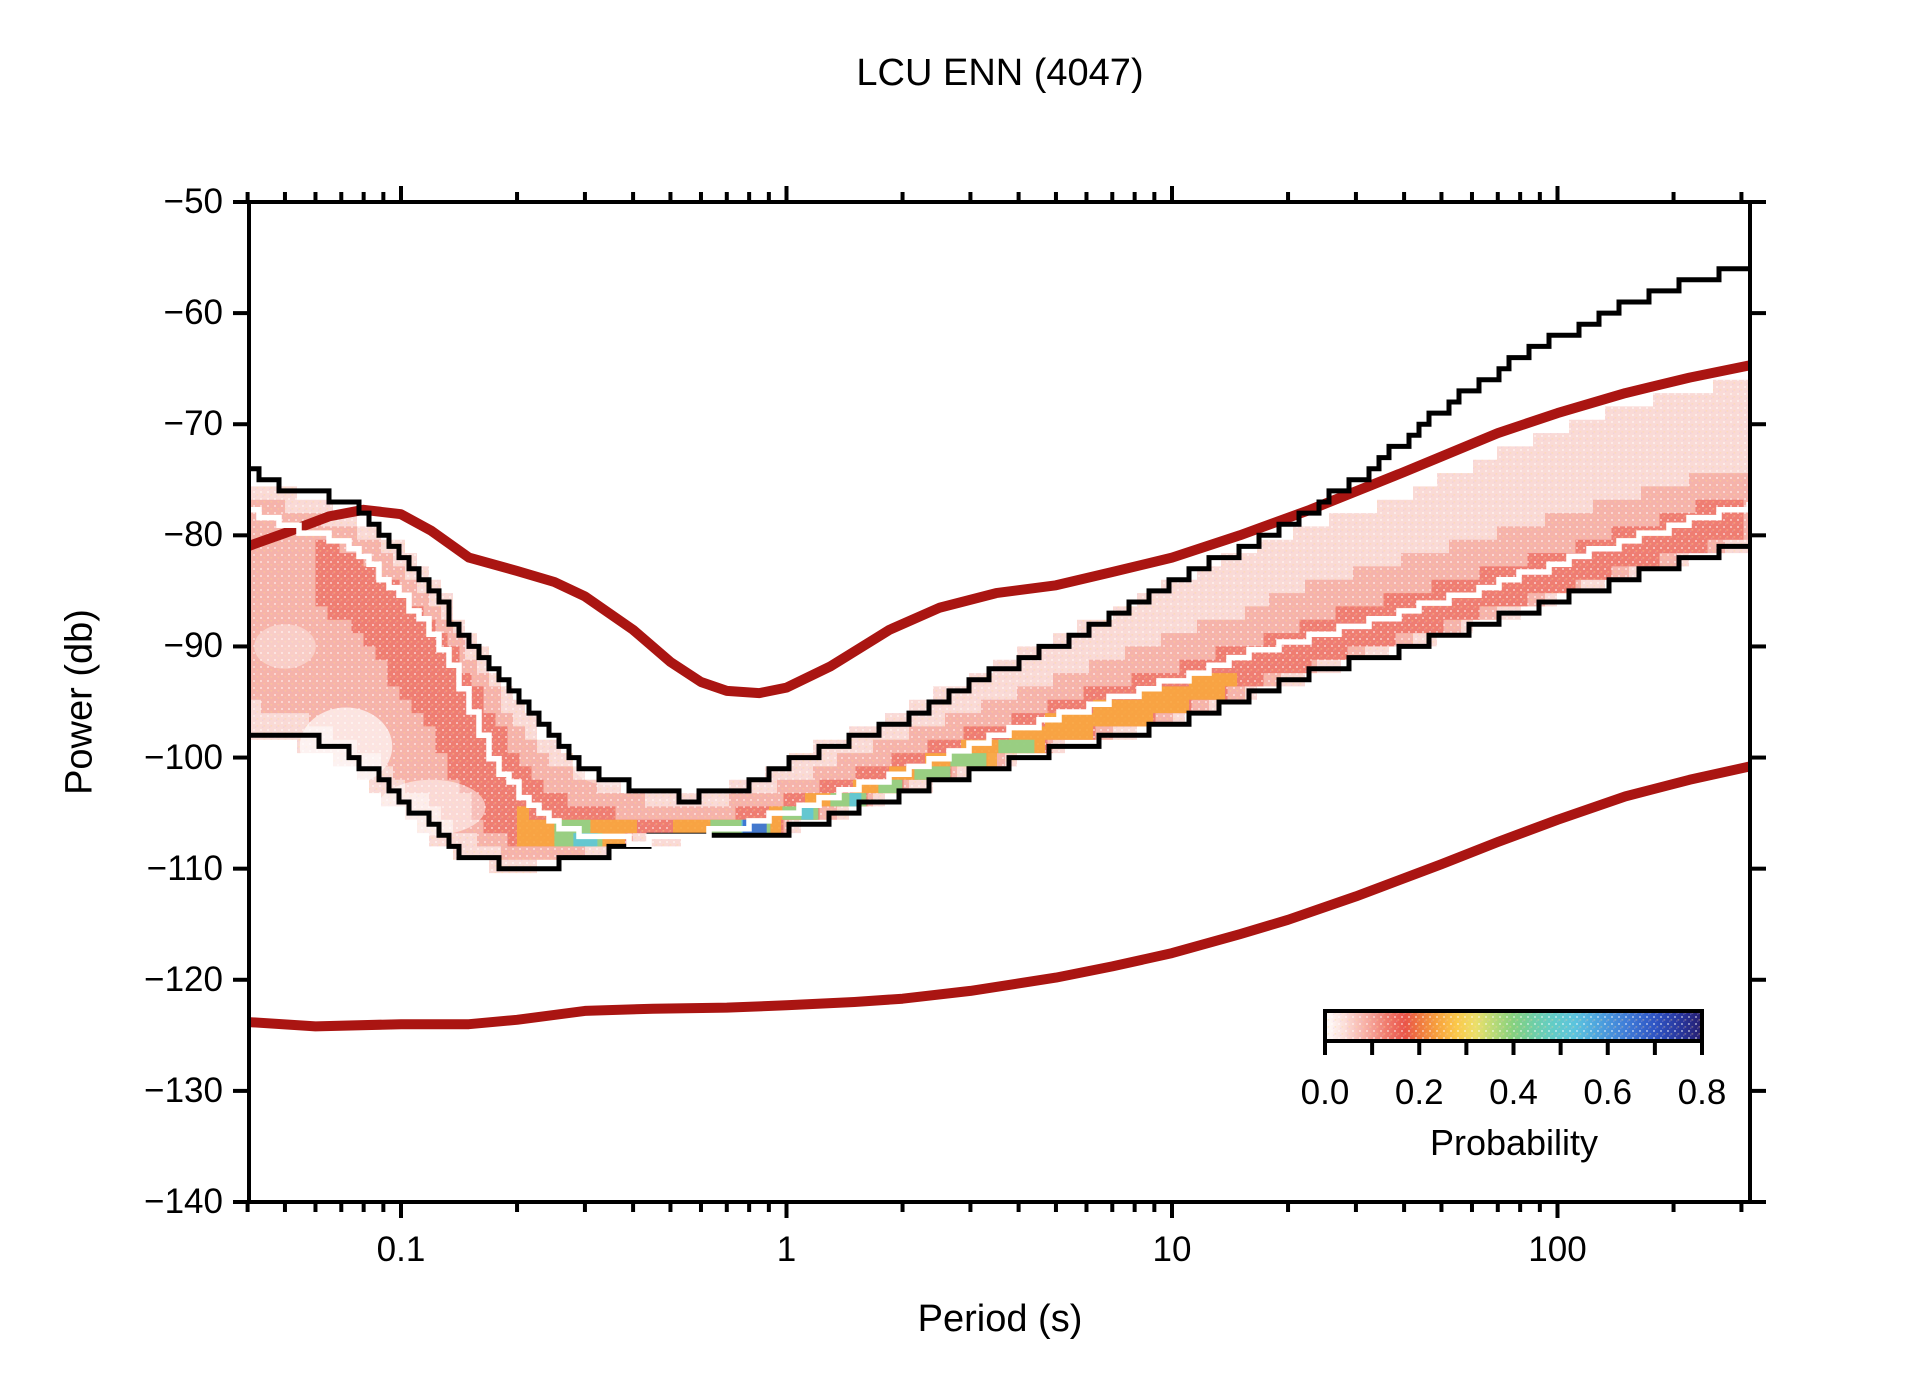 The width and height of the screenshot is (1910, 1389). What do you see at coordinates (193, 646) in the screenshot?
I see `y-tick-label: −90` at bounding box center [193, 646].